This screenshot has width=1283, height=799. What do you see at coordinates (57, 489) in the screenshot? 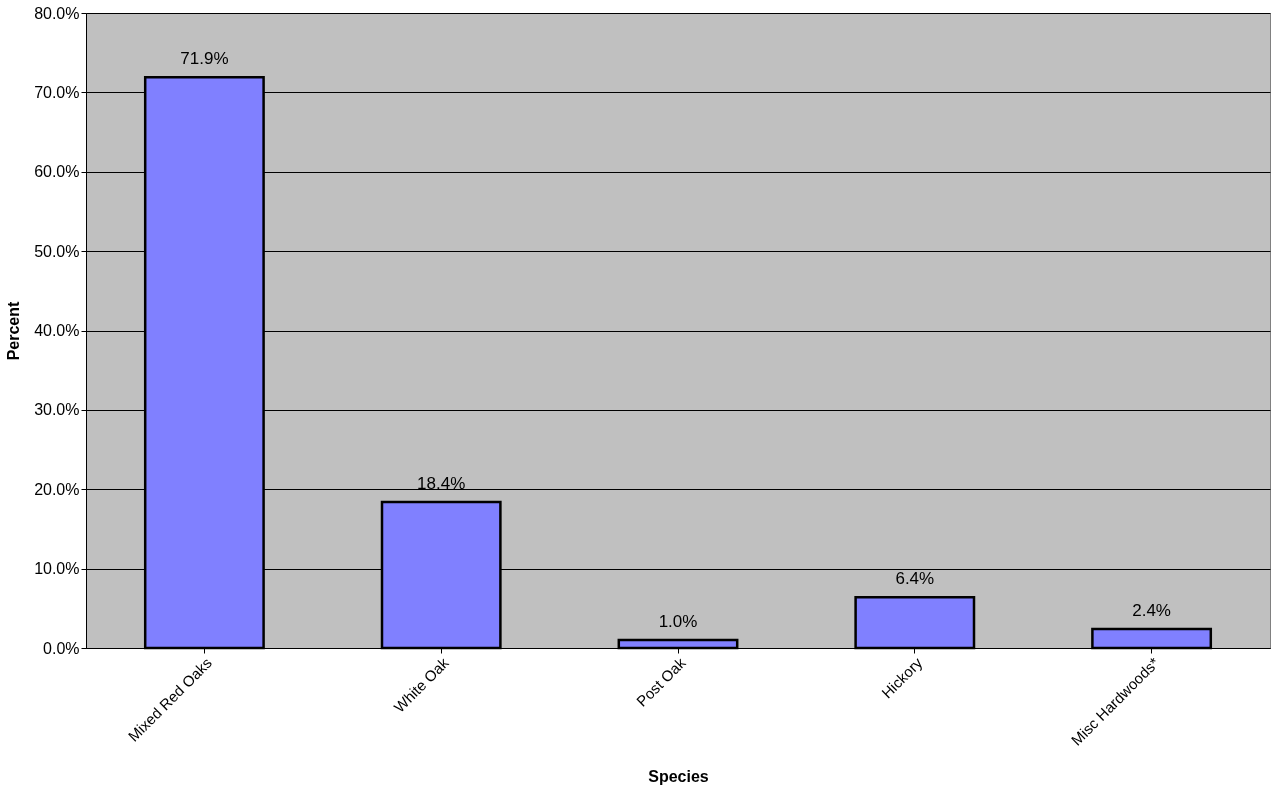
I see `y-tick-label: 20.0%` at bounding box center [57, 489].